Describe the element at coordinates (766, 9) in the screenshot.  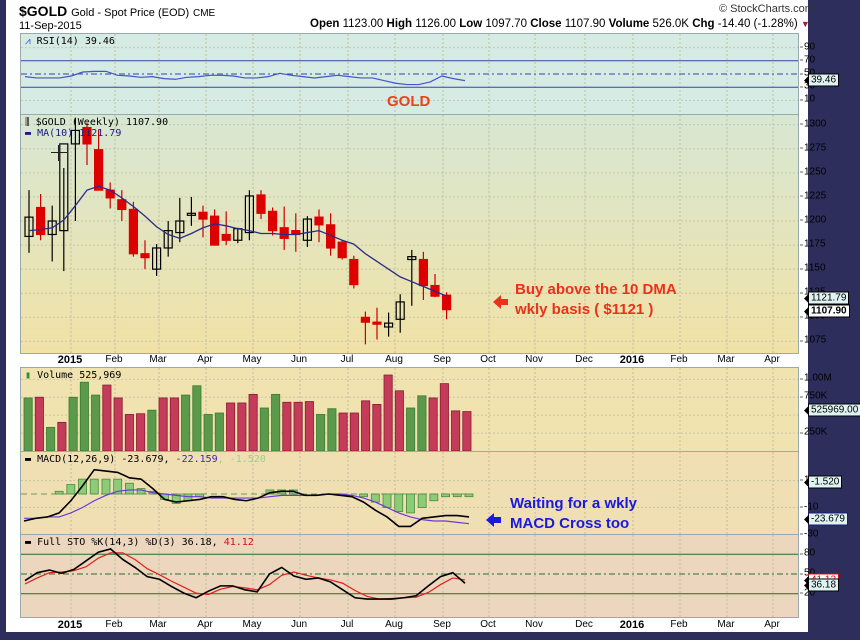
I see `watermark: © StockCharts.com` at that location.